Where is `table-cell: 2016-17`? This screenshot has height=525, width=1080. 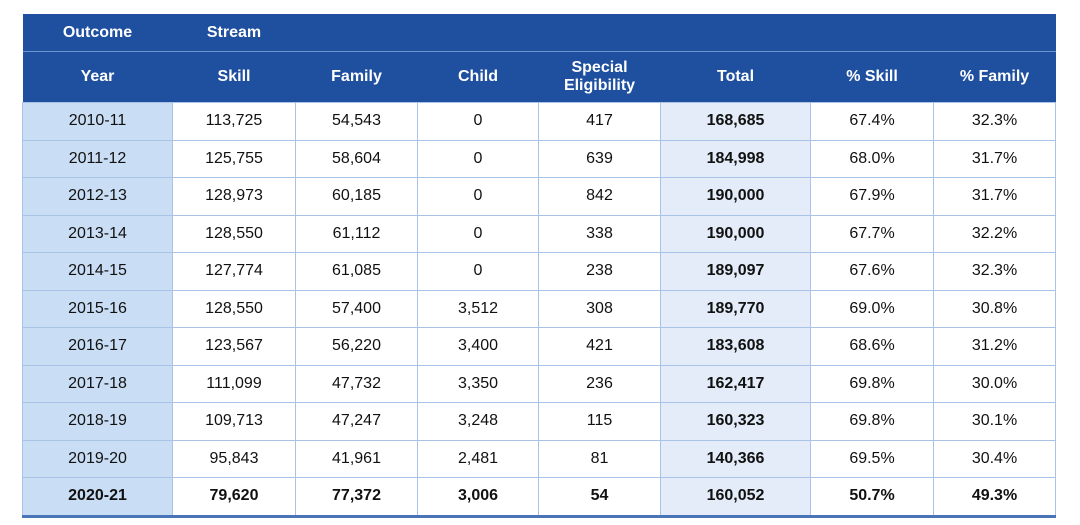 table-cell: 2016-17 is located at coordinates (97, 346).